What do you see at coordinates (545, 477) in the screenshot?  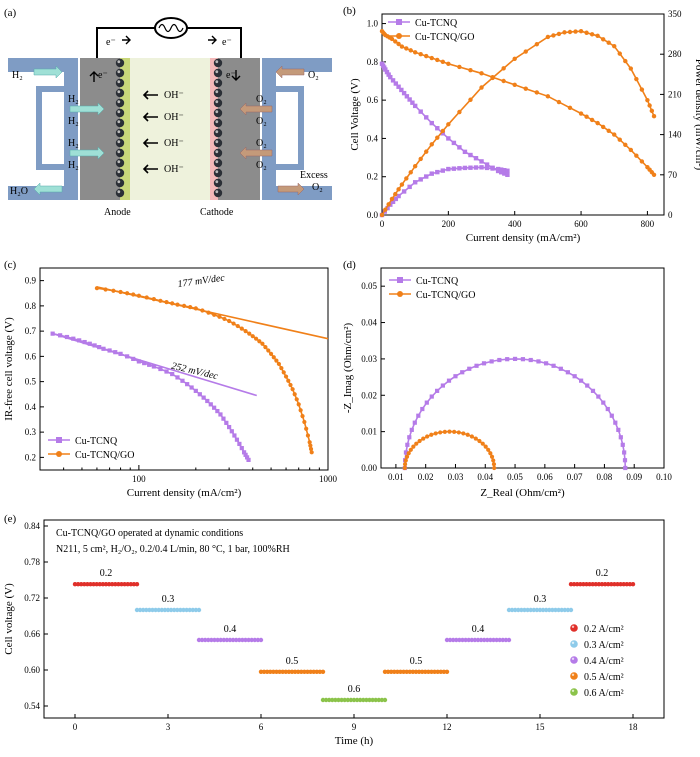 I see `x-tick-label: 0.06` at bounding box center [545, 477].